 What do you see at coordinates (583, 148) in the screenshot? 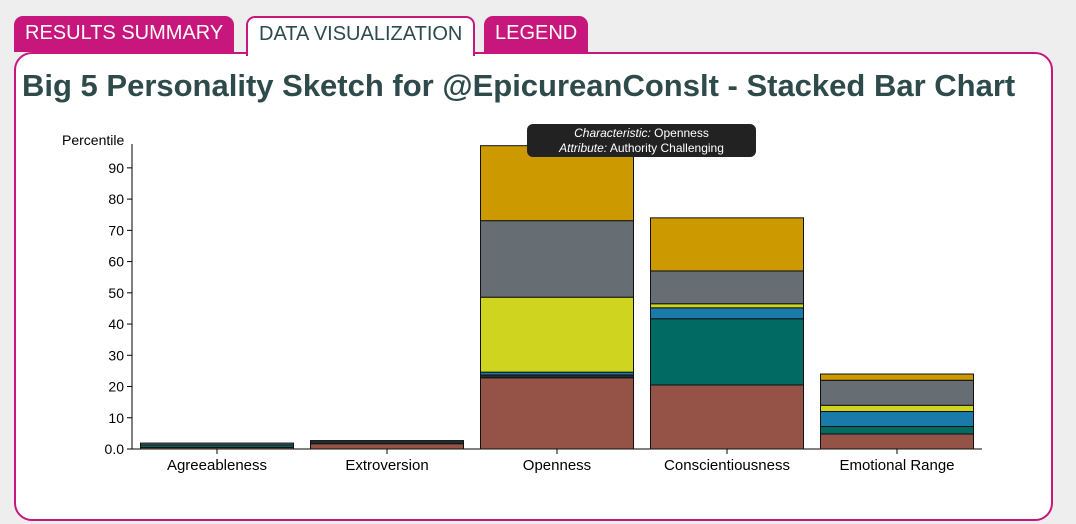
I see `tooltip-attribute-label: Attribute:` at bounding box center [583, 148].